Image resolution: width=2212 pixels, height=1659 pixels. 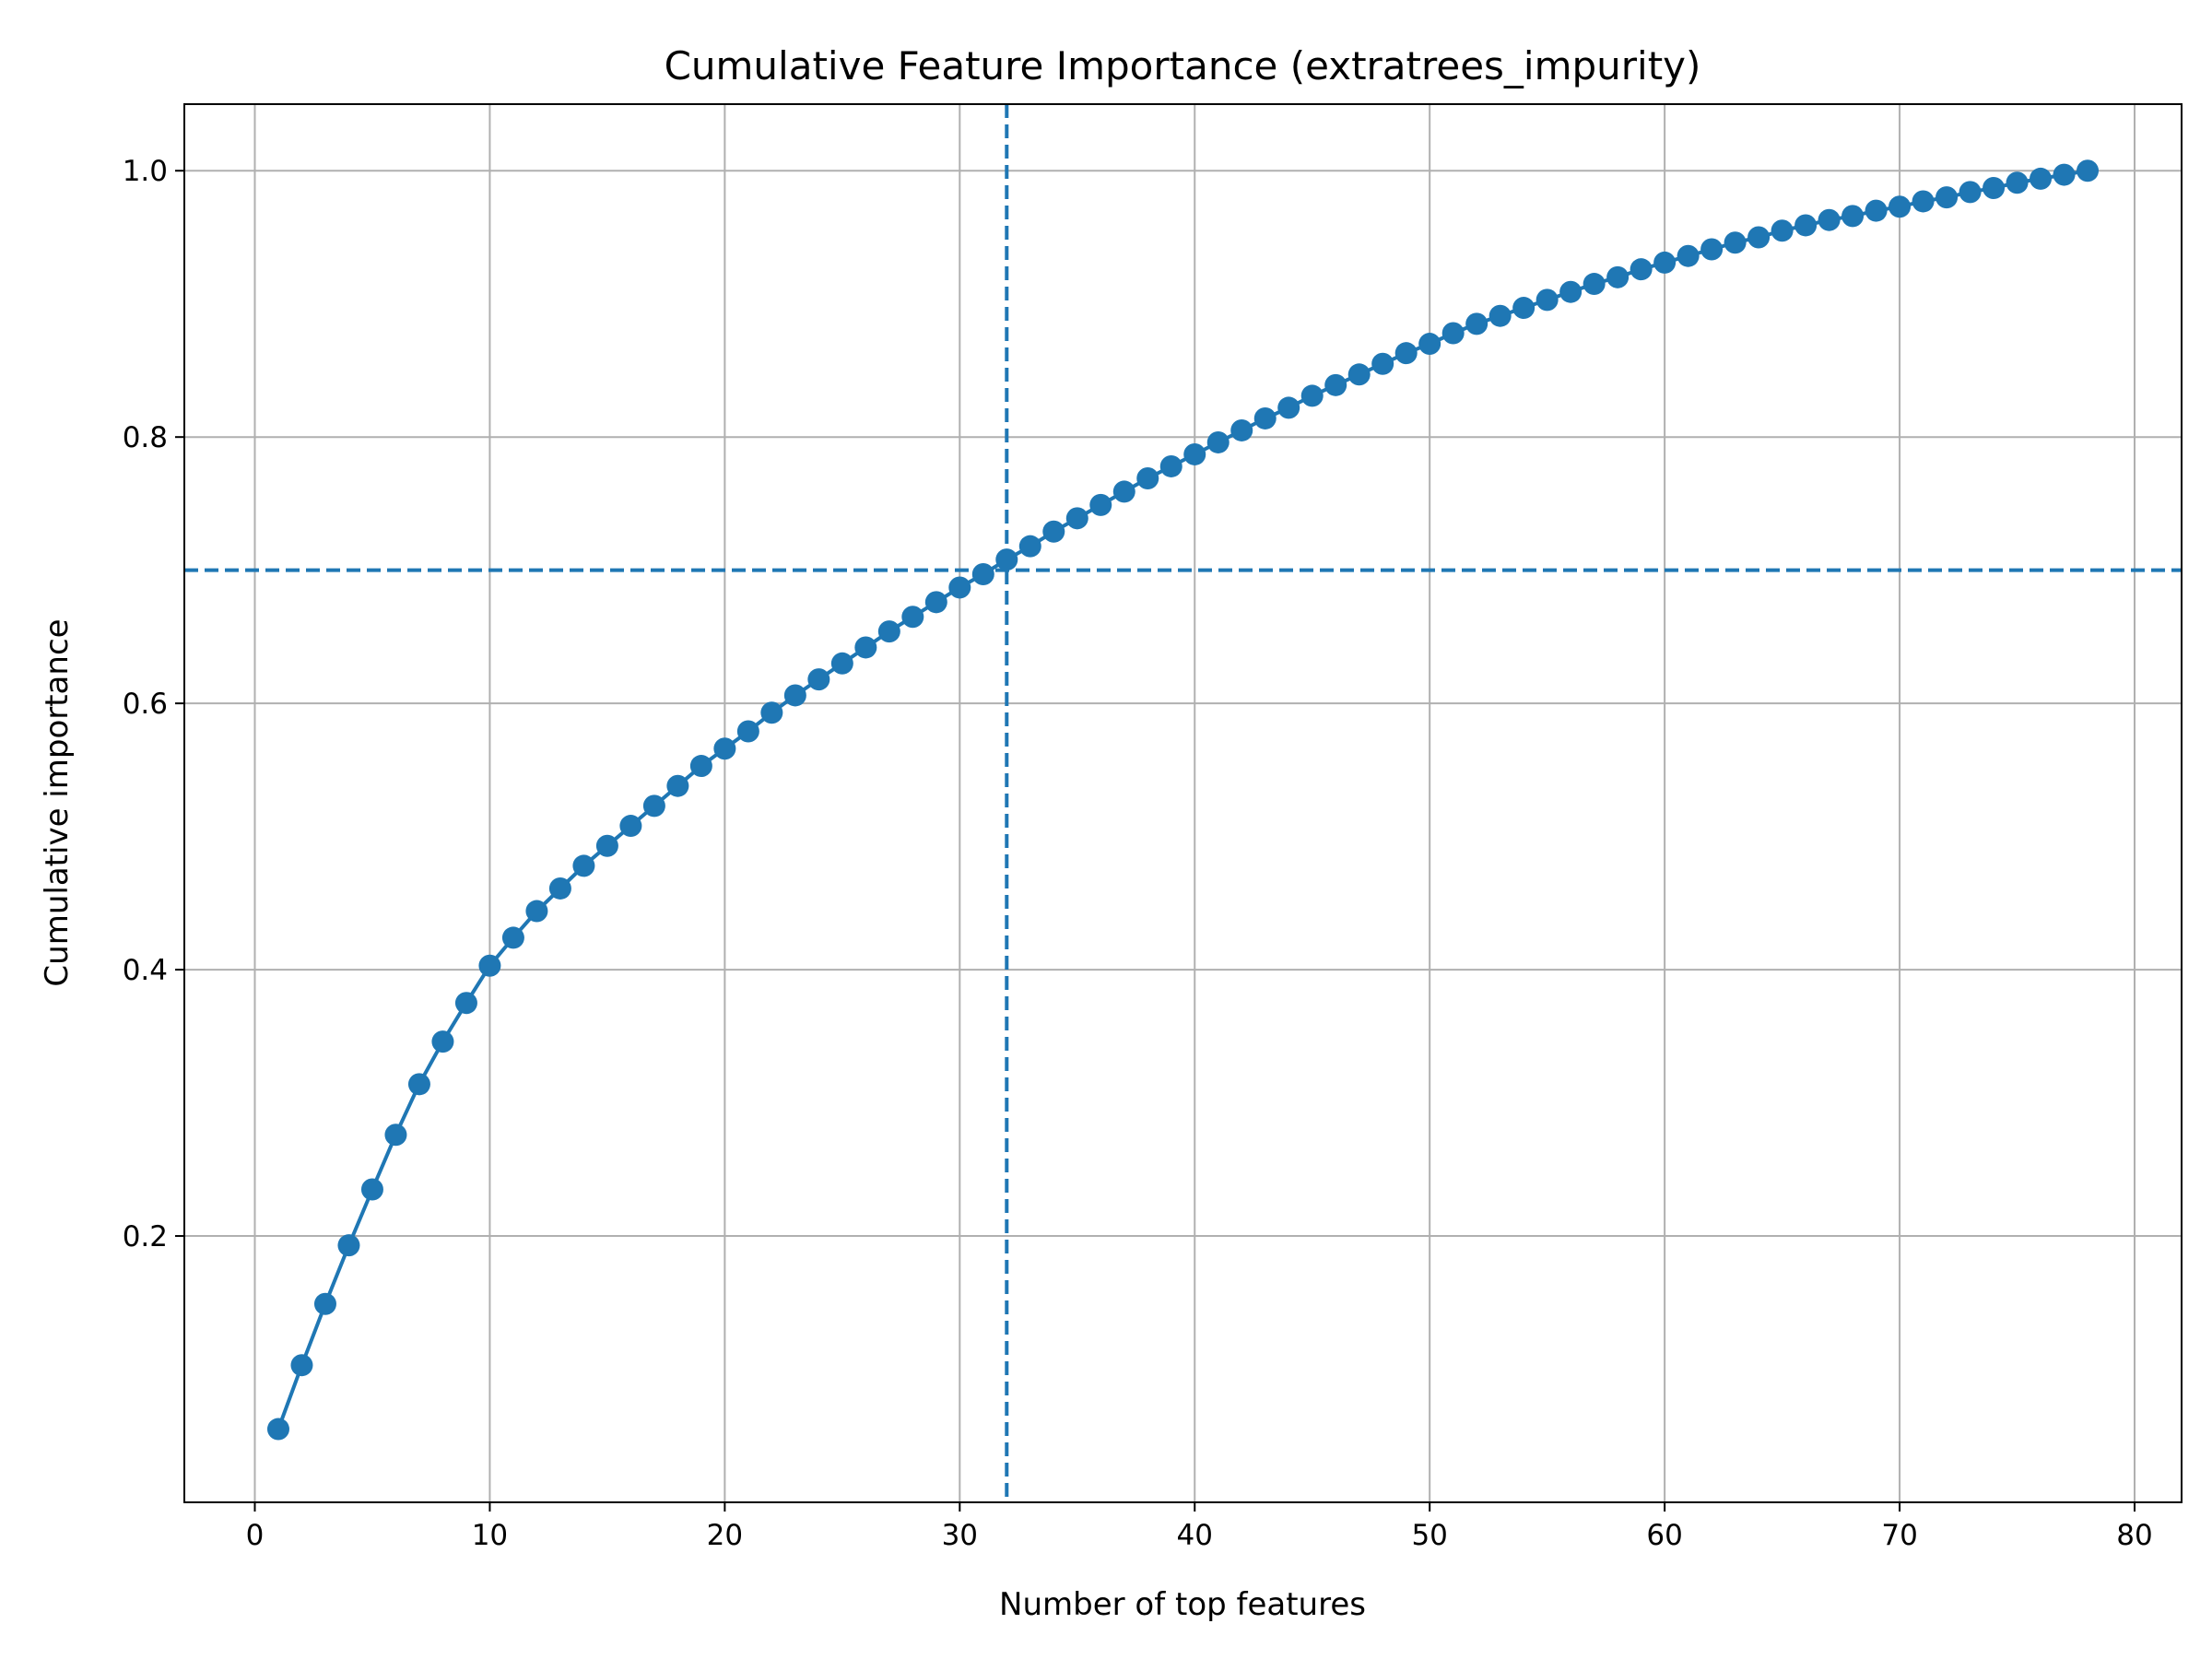 What do you see at coordinates (145, 437) in the screenshot?
I see `y-tick-label: 0.8` at bounding box center [145, 437].